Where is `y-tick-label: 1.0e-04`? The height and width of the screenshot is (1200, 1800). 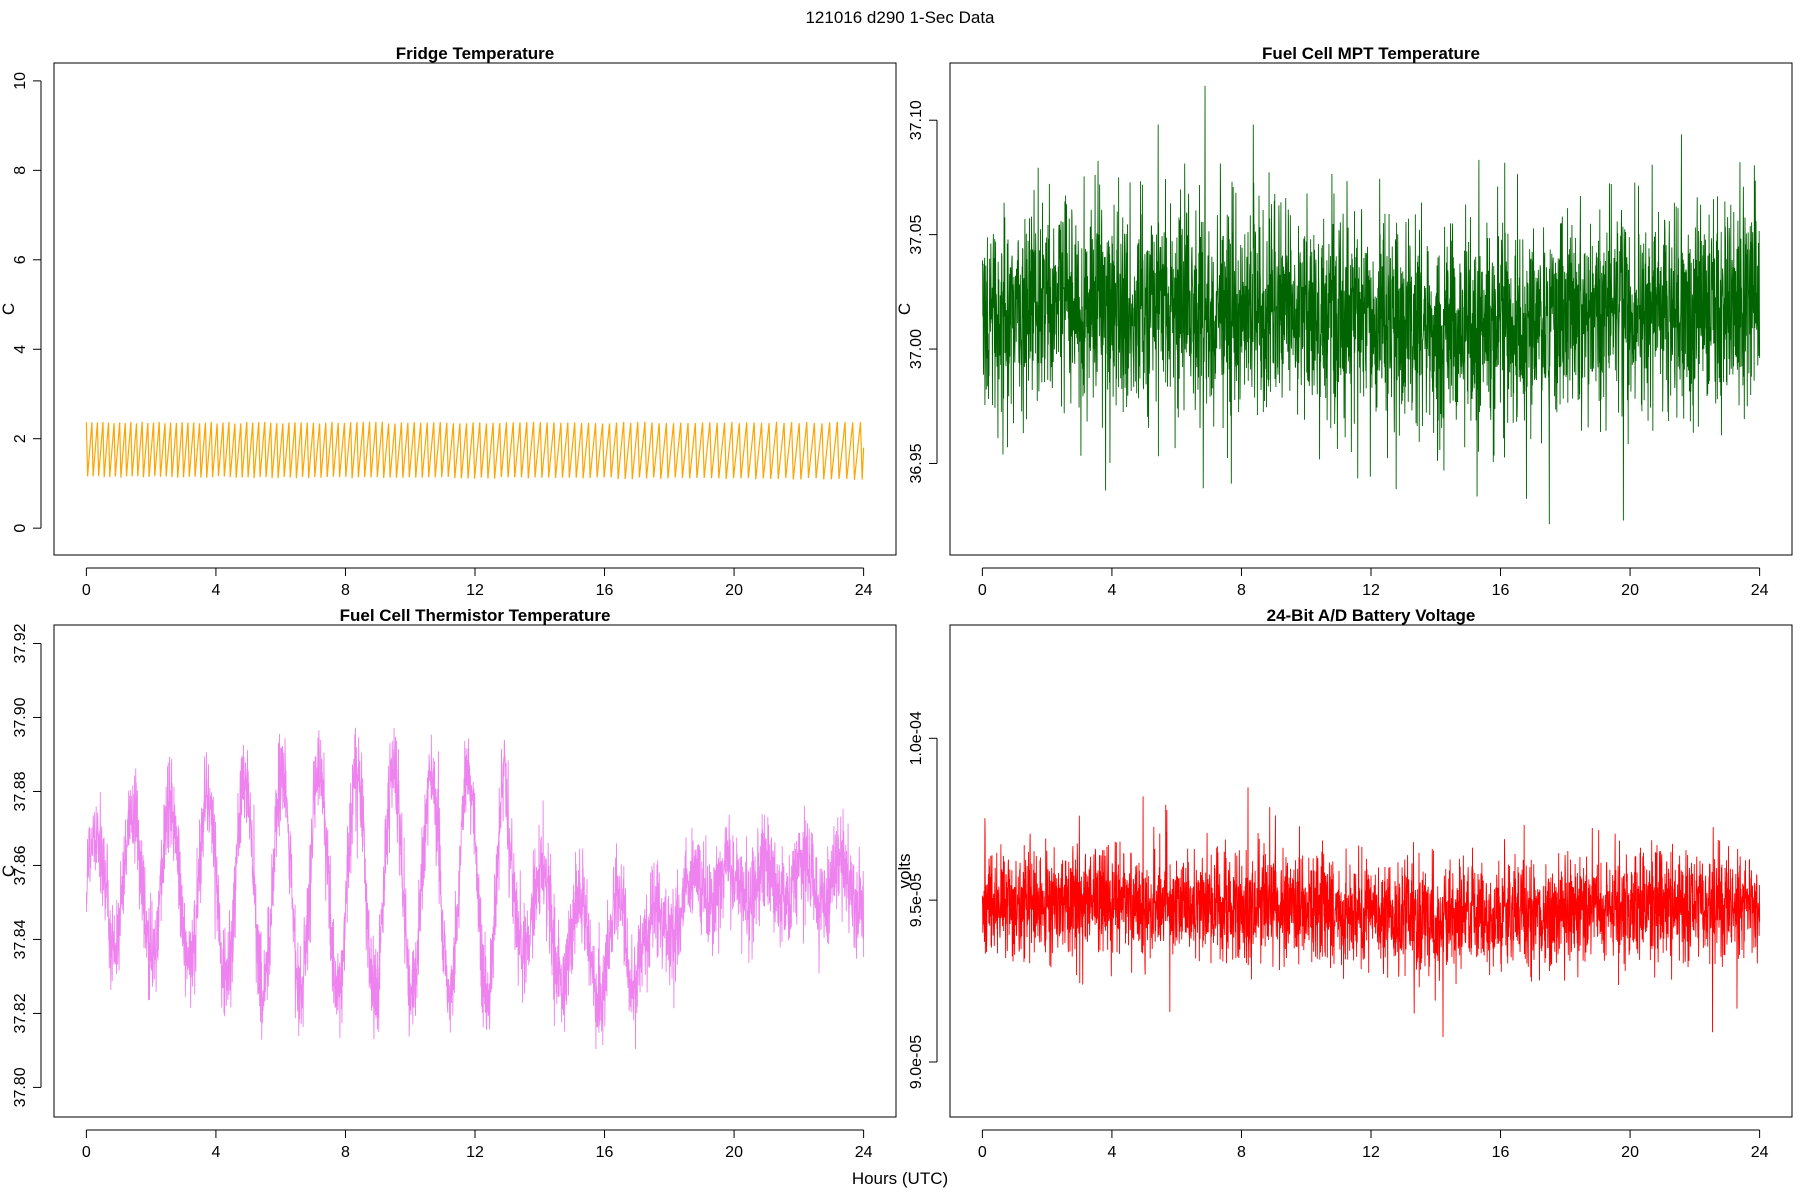 y-tick-label: 1.0e-04 is located at coordinates (916, 738).